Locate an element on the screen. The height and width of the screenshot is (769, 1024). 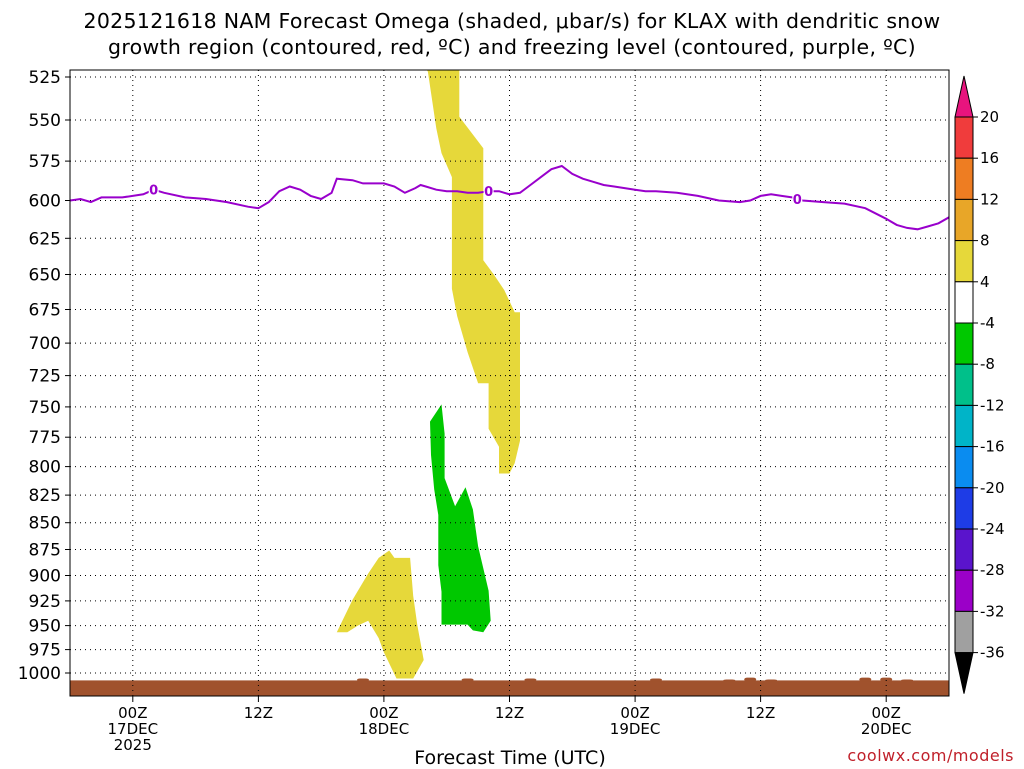
site-credit: coolwx.com/models is located at coordinates (930, 755).